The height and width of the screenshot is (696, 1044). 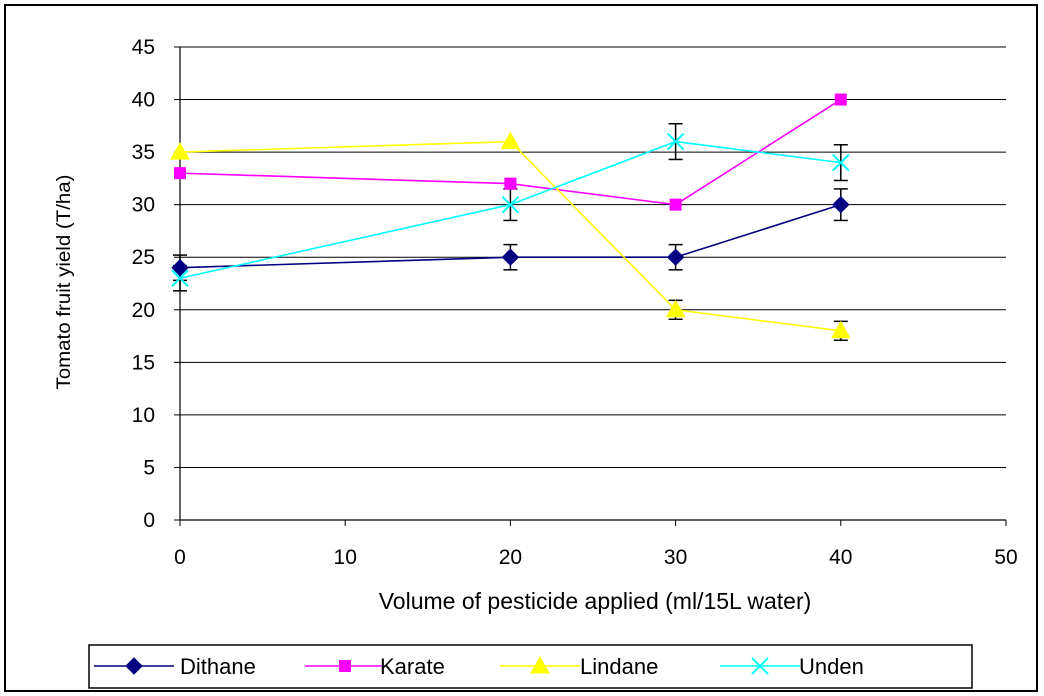 I want to click on legend-label-karate: Karate, so click(x=412, y=666).